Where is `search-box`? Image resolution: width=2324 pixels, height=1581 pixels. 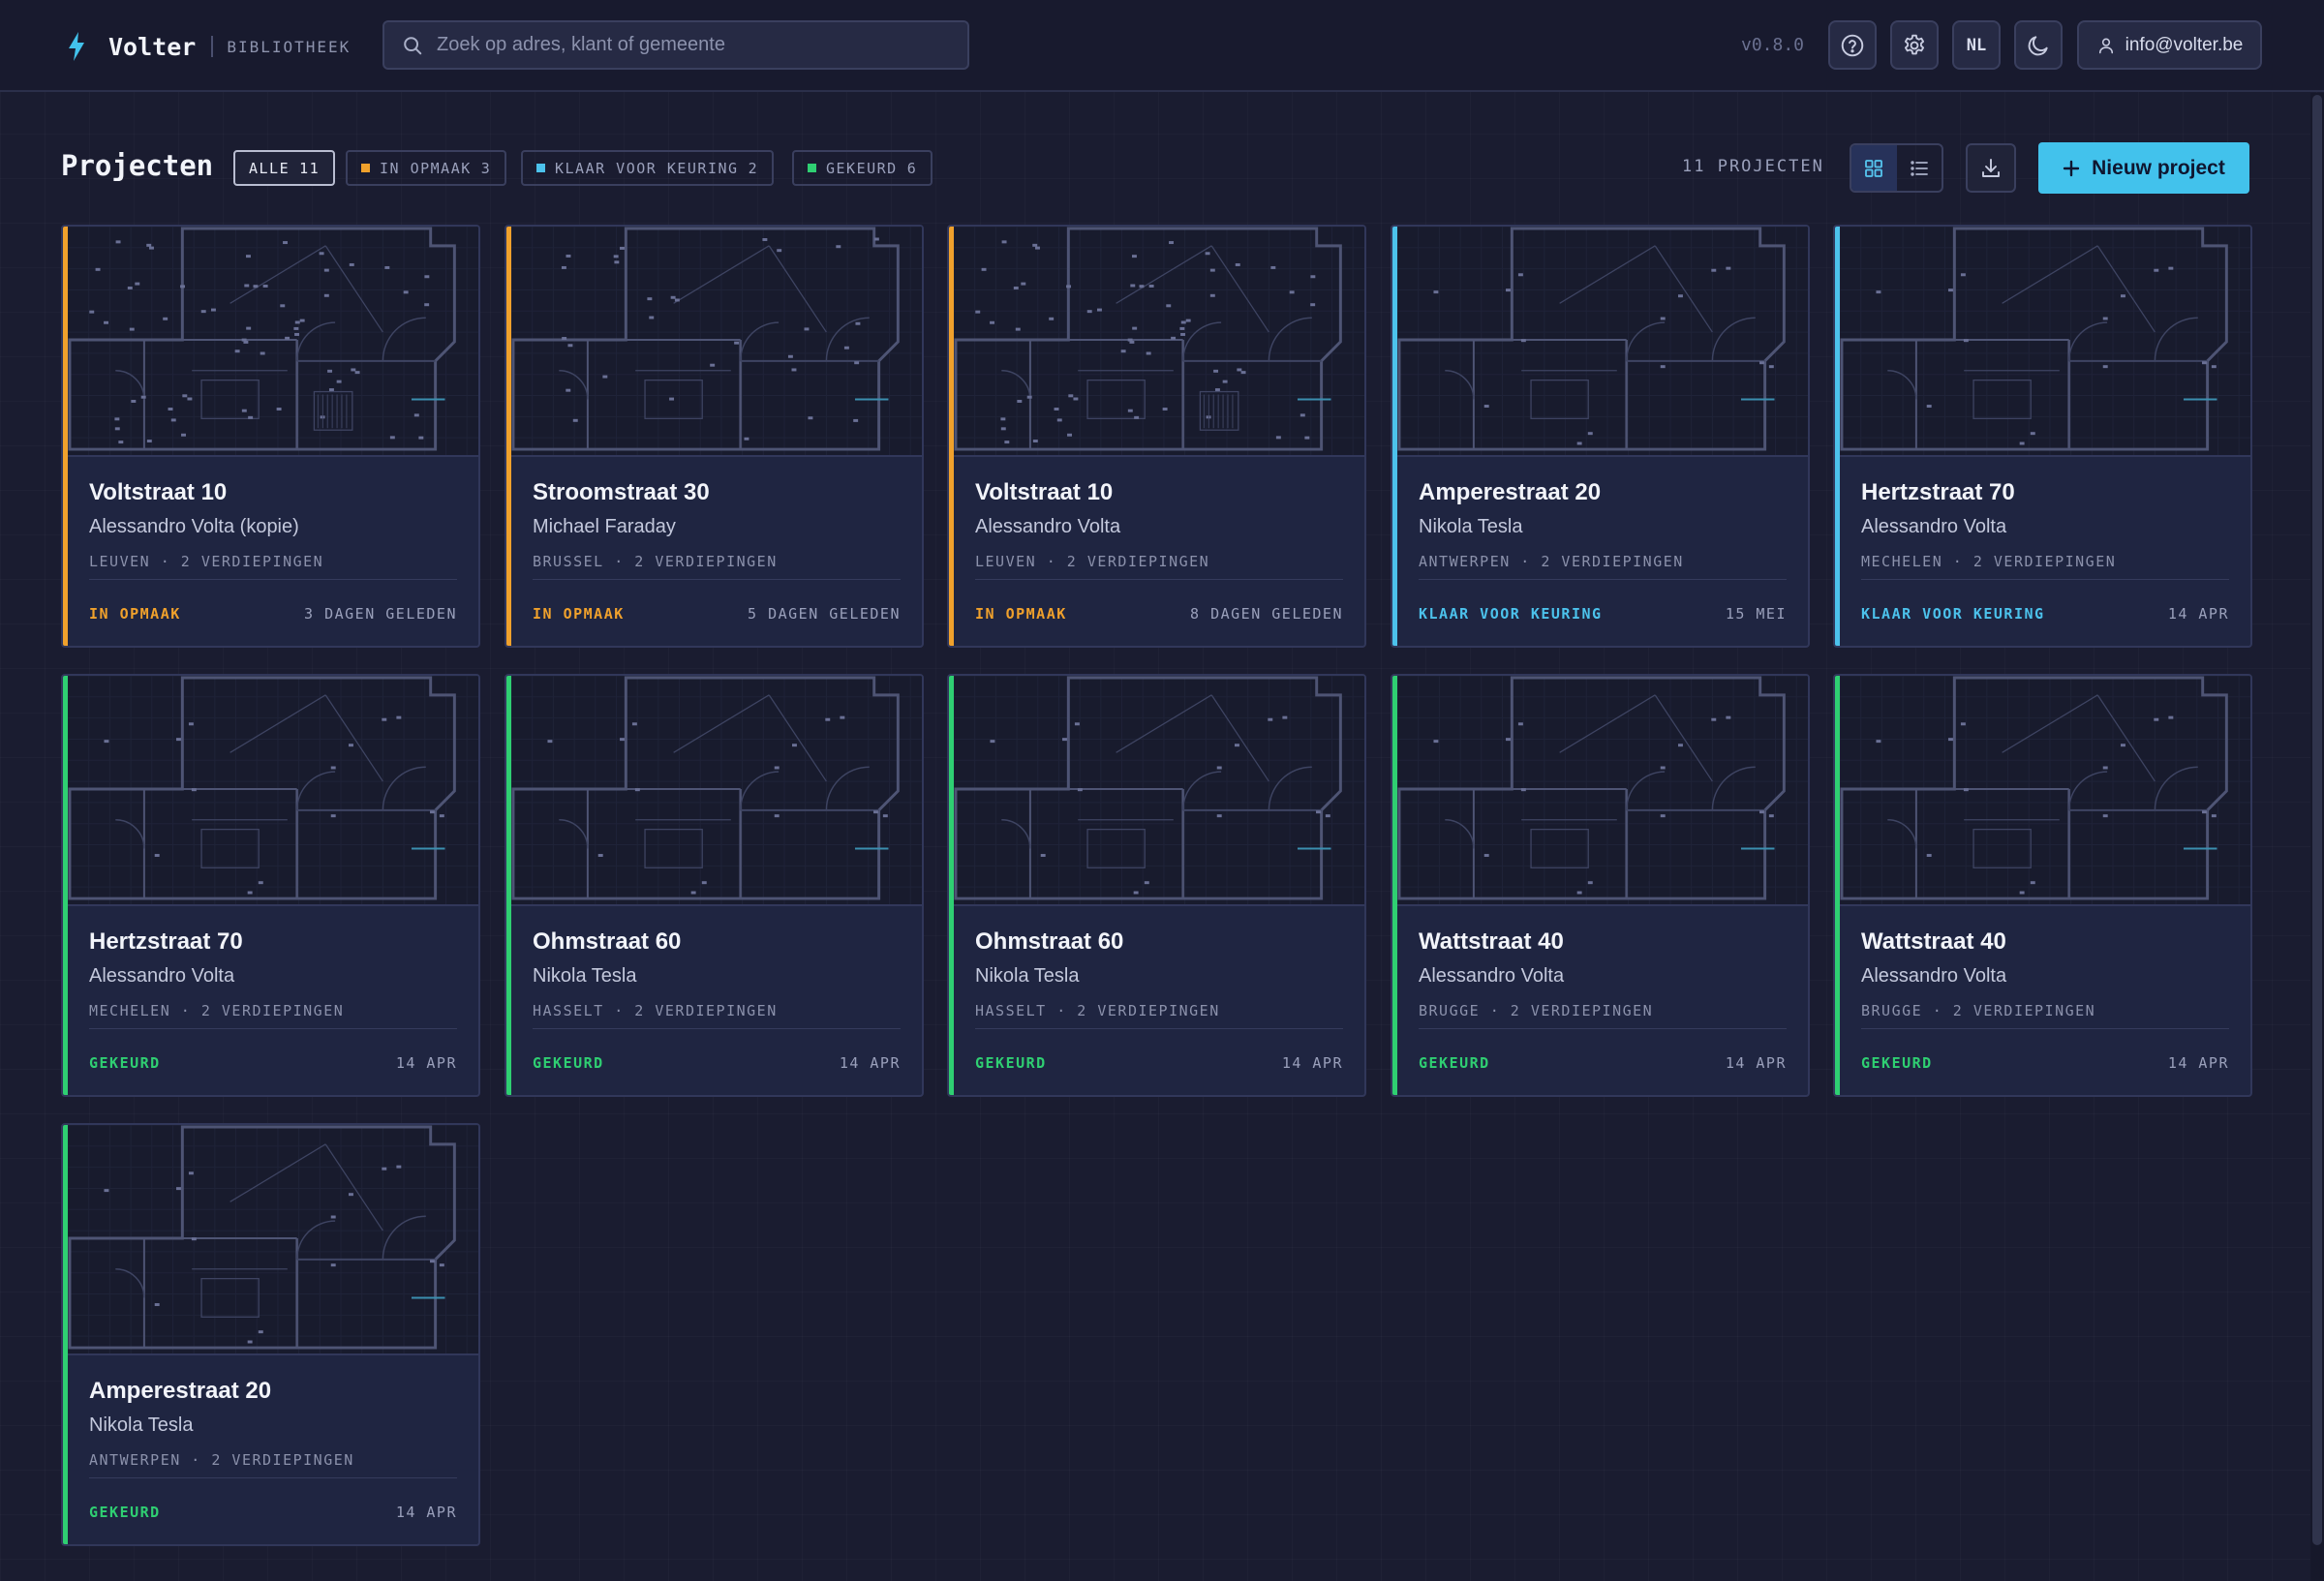 search-box is located at coordinates (676, 45).